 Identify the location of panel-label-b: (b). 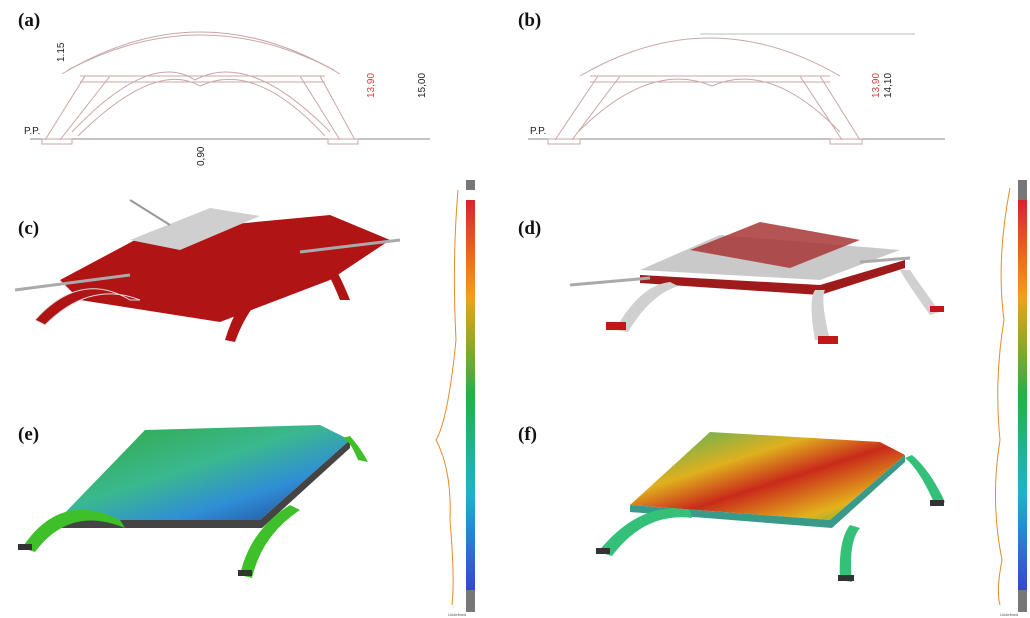
(530, 20).